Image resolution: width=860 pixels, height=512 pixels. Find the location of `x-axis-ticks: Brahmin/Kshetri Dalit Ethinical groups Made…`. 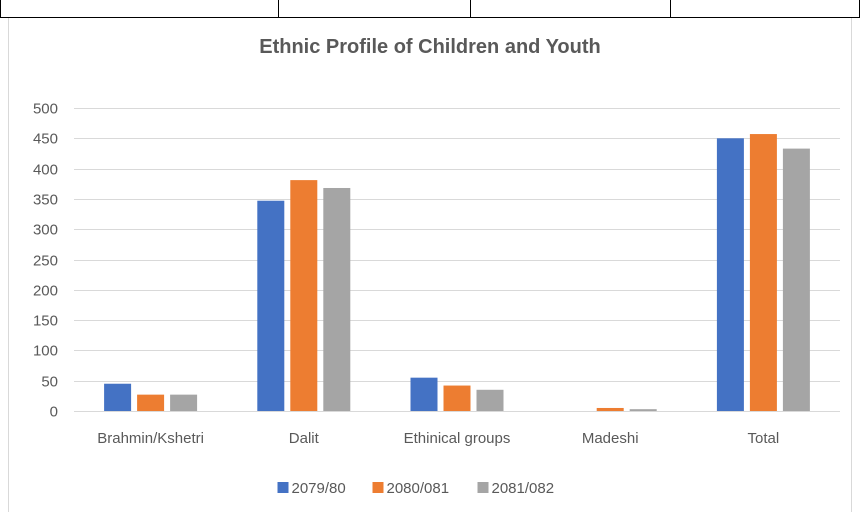

x-axis-ticks: Brahmin/Kshetri Dalit Ethinical groups Made… is located at coordinates (438, 438).